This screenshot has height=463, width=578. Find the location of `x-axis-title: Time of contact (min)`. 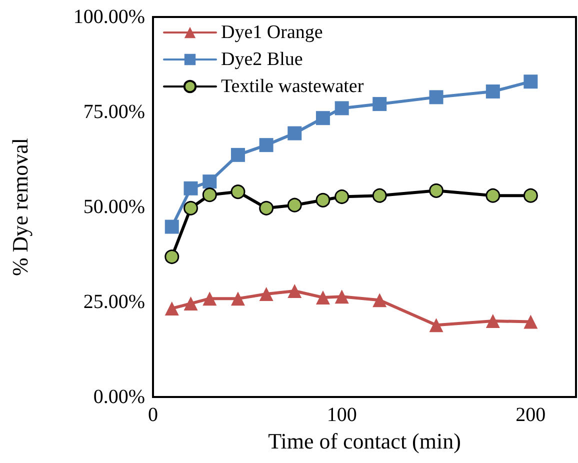

x-axis-title: Time of contact (min) is located at coordinates (364, 441).